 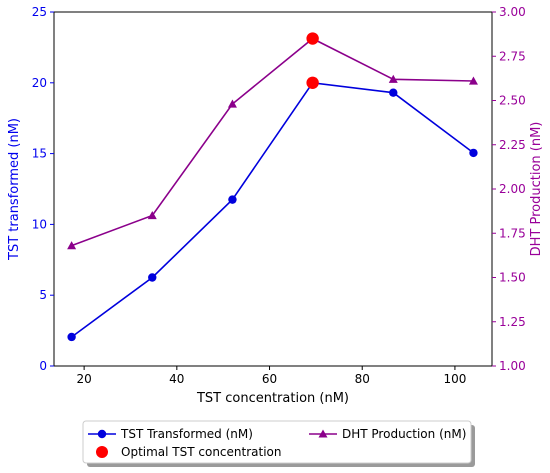 I want to click on x-tick-label: 20, so click(x=83, y=379).